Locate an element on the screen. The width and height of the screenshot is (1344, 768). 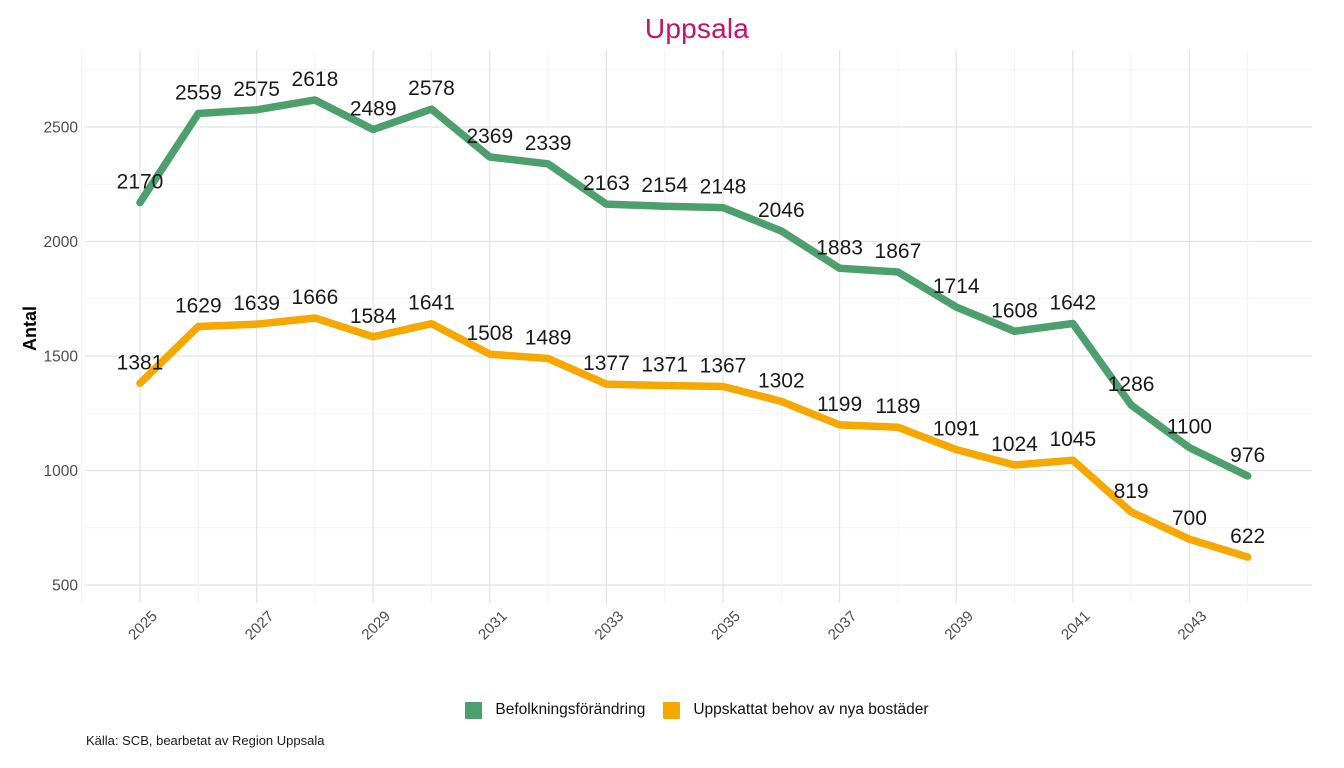
svg-text: 2170 is located at coordinates (140, 182).